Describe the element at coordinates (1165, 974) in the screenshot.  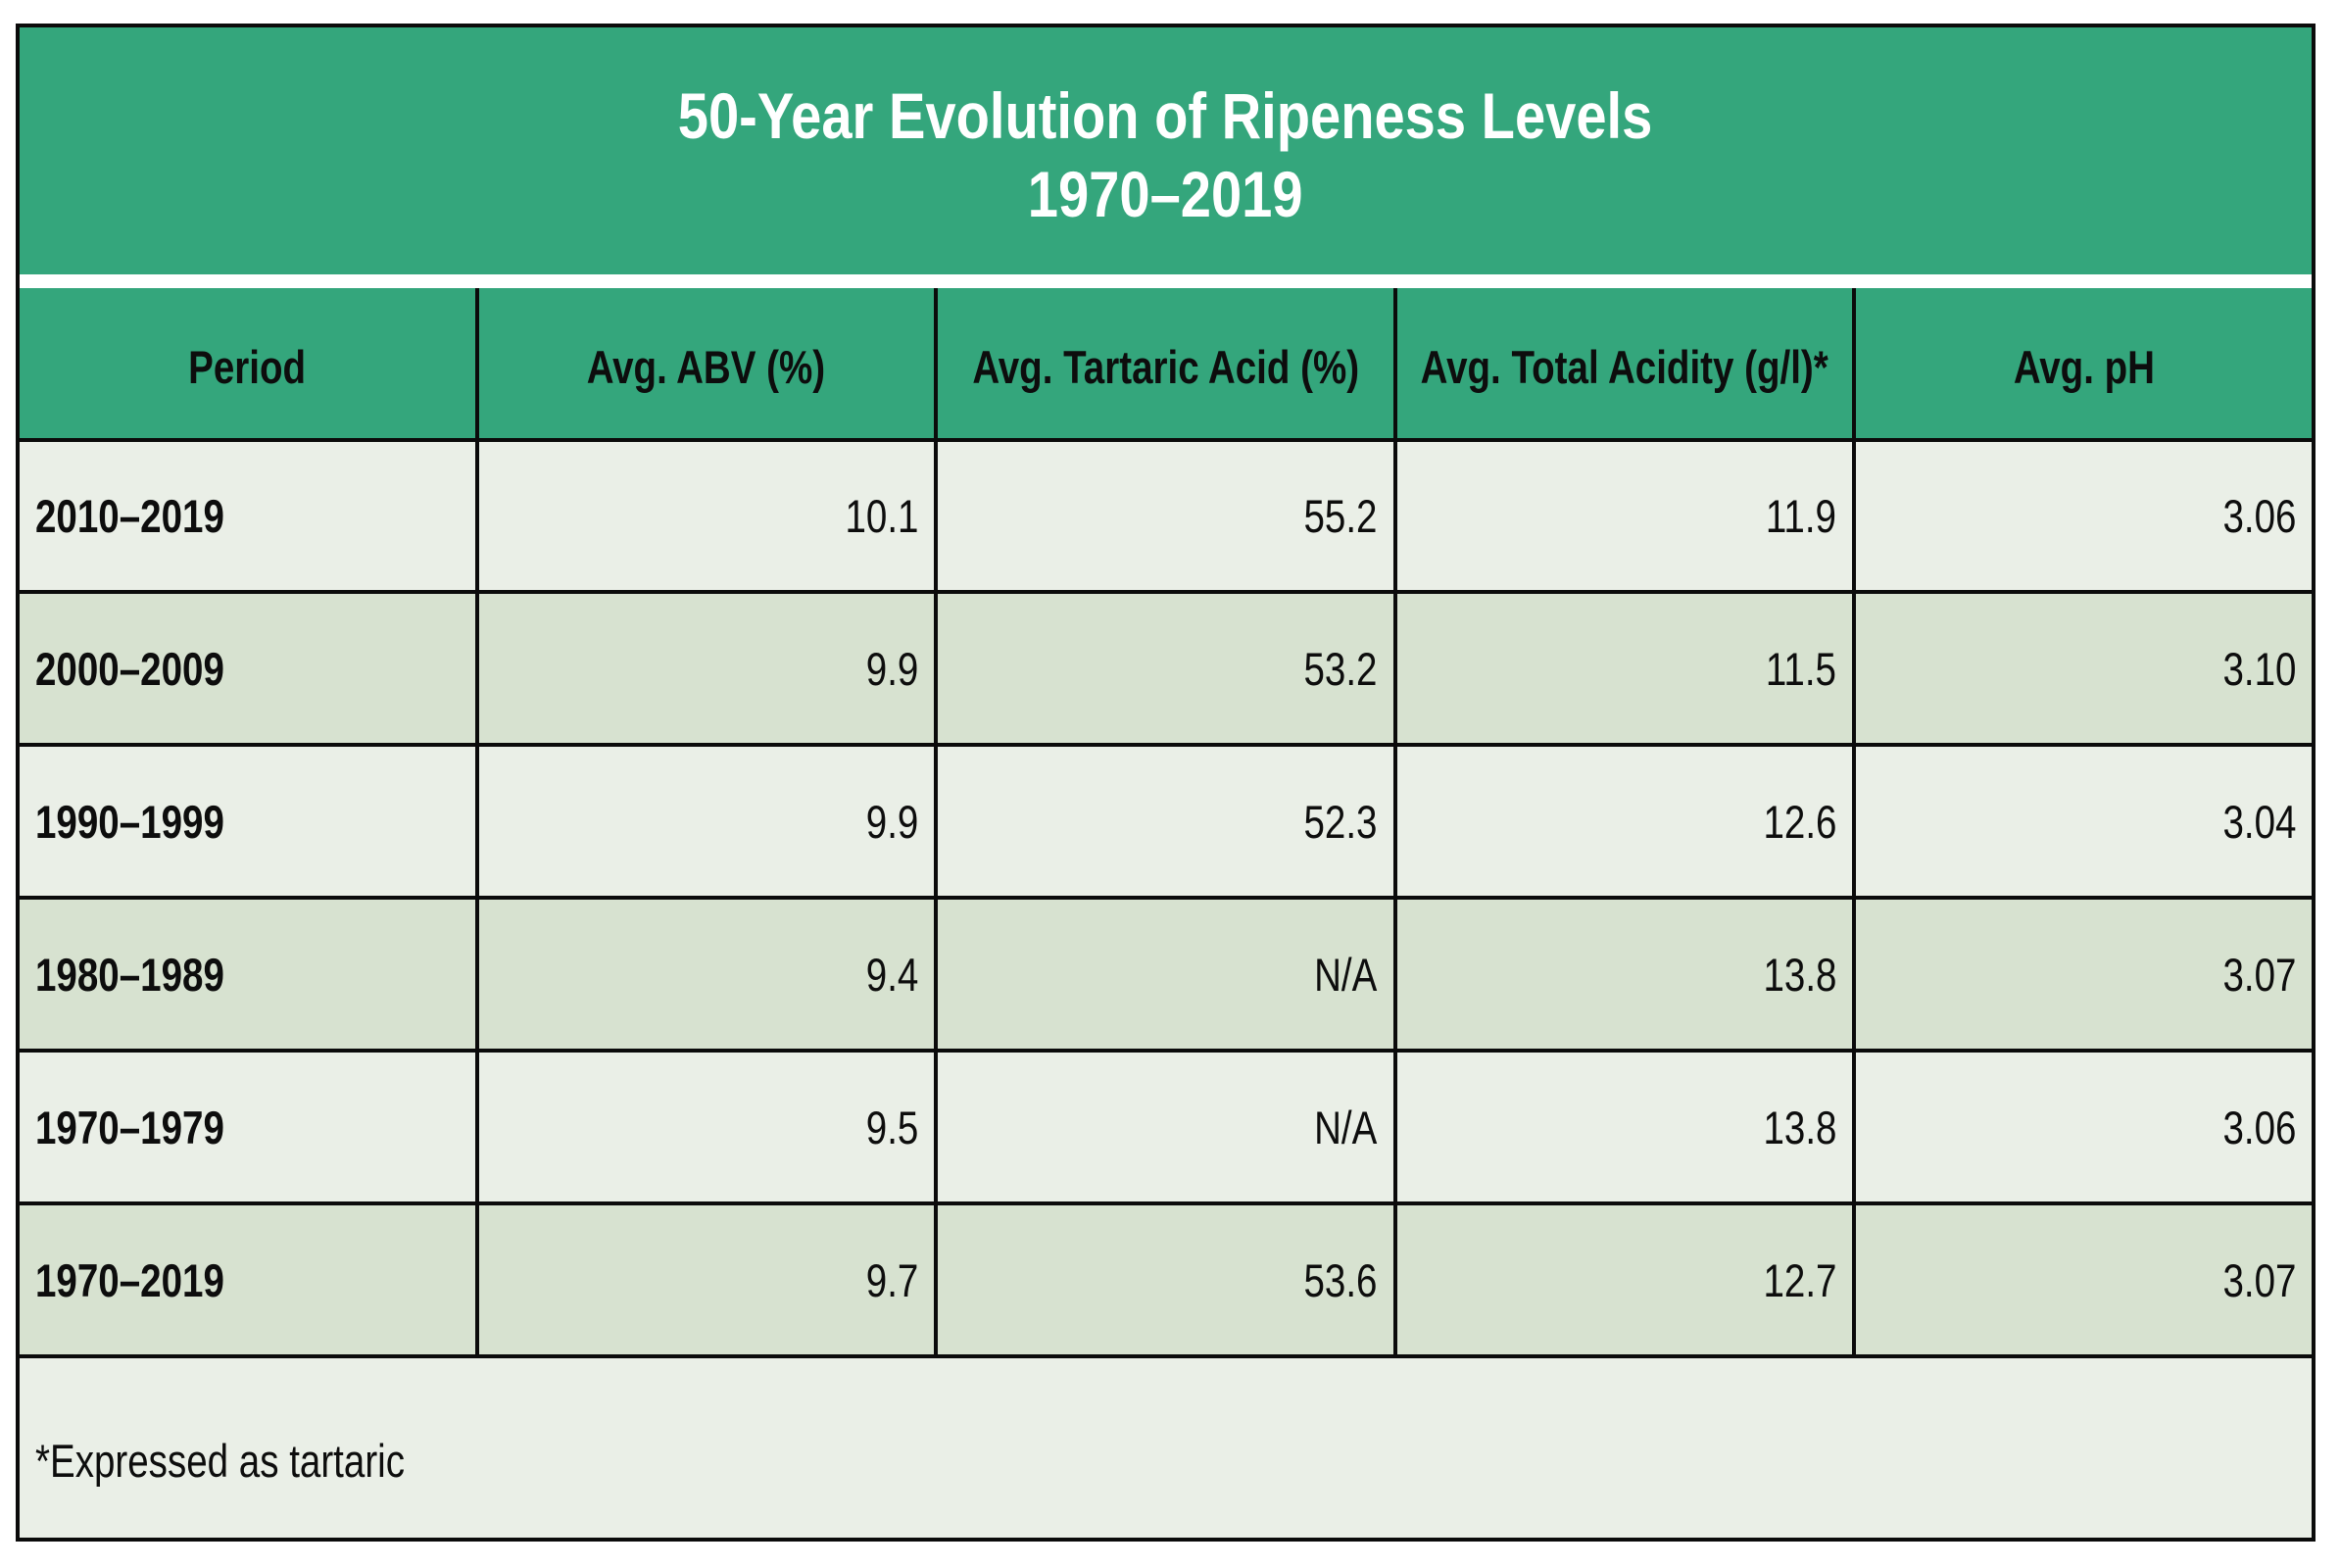
I see `cell-tartaric-1980-1989: N/A` at that location.